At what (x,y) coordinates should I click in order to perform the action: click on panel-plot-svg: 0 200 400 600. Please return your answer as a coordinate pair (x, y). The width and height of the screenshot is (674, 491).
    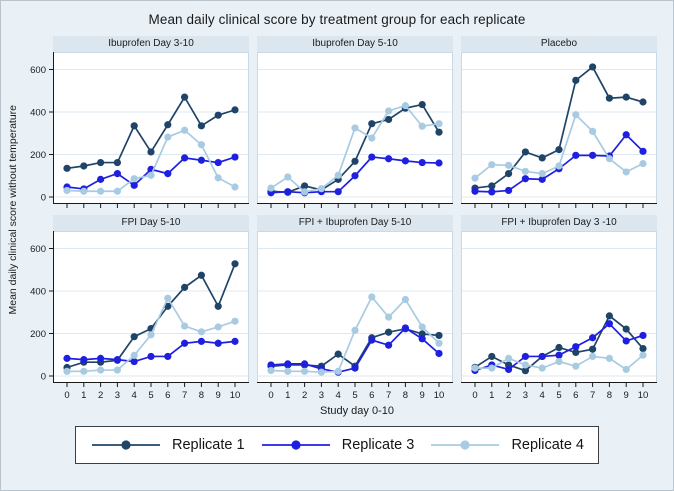
    Looking at the image, I should click on (139, 130).